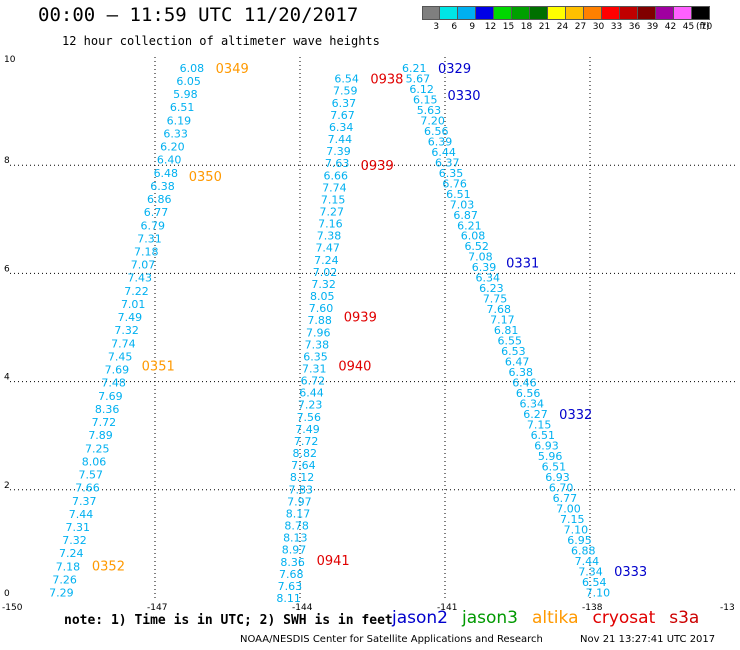  What do you see at coordinates (311, 393) in the screenshot?
I see `wave-height-value: 6.44` at bounding box center [311, 393].